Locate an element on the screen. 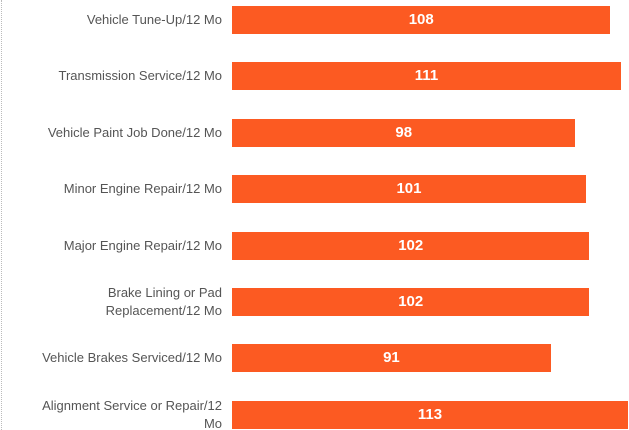 The width and height of the screenshot is (629, 430). value-label: 108 is located at coordinates (421, 19).